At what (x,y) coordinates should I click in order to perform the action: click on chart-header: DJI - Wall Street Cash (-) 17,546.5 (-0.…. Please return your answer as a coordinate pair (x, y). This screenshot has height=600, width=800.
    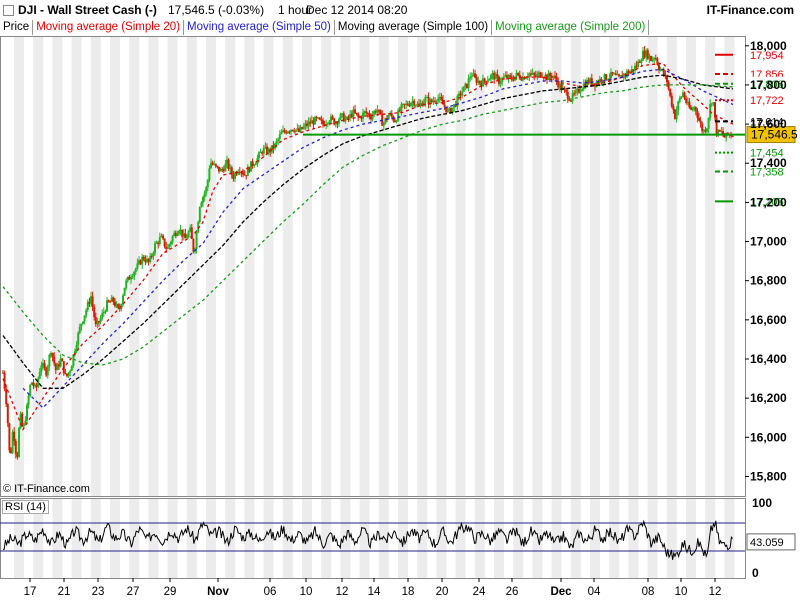
    Looking at the image, I should click on (400, 10).